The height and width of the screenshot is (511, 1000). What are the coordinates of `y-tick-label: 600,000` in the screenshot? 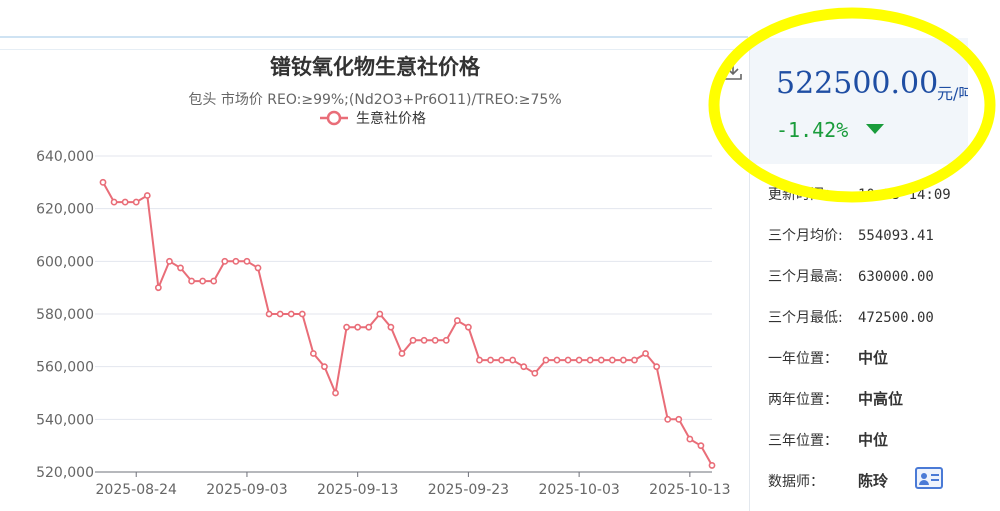 It's located at (65, 262).